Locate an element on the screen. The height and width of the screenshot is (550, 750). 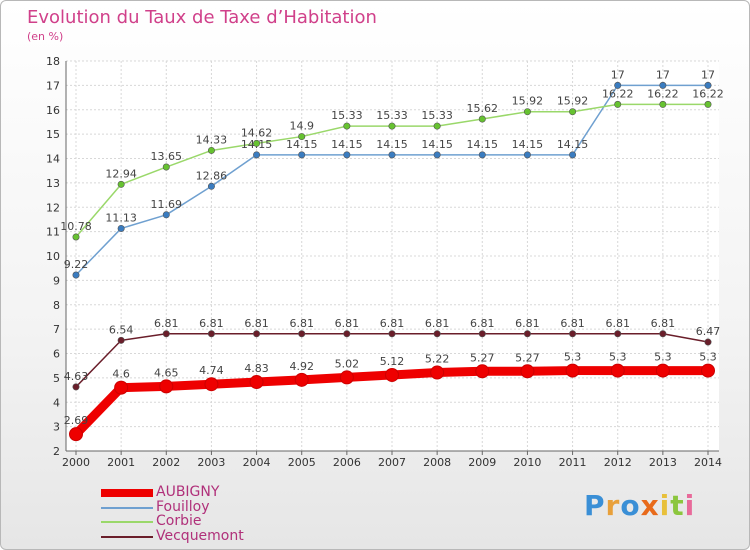
x-tick-label: 2014 is located at coordinates (708, 462).